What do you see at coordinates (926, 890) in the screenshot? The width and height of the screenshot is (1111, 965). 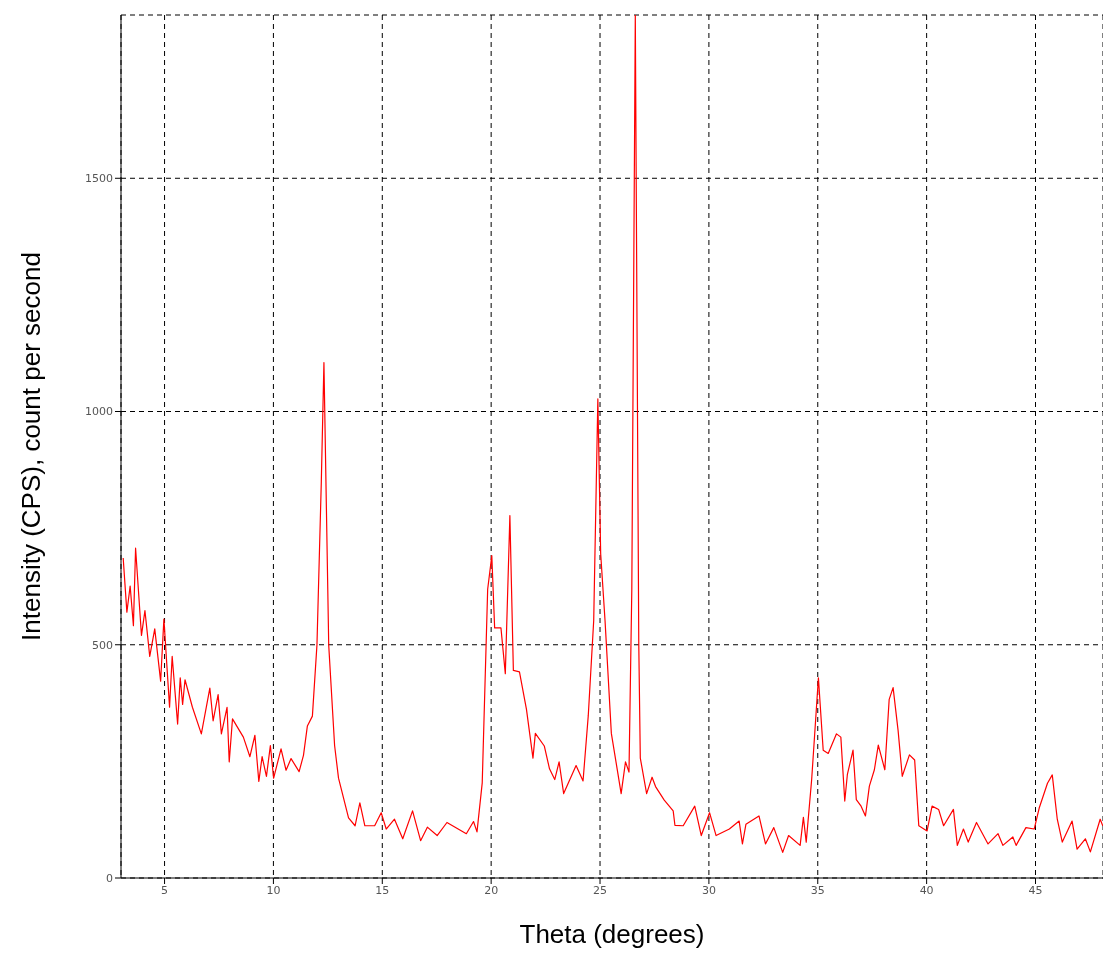 I see `x-tick-label: 40` at bounding box center [926, 890].